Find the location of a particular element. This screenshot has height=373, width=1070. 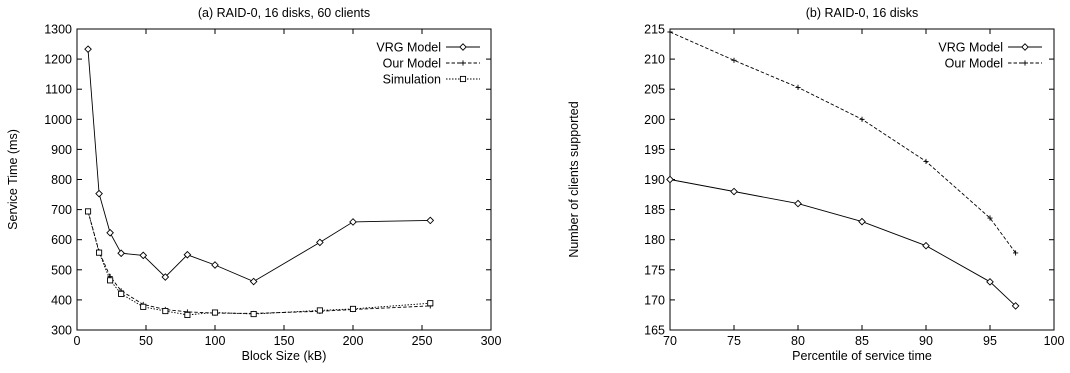

y-tick-label: 210 is located at coordinates (654, 60).